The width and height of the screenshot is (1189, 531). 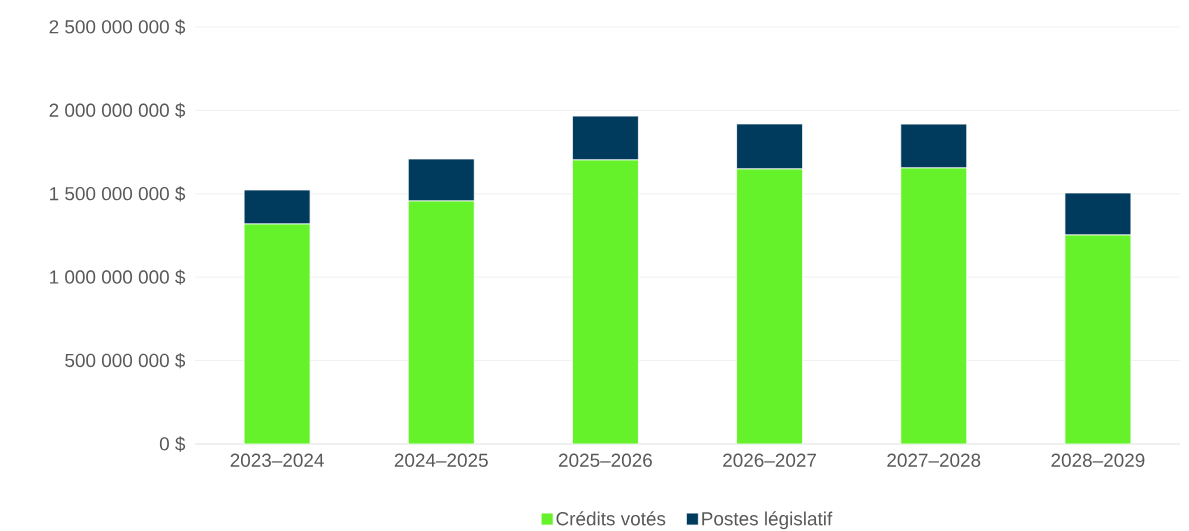 I want to click on x-tick-label: 2028–2029, so click(x=1098, y=460).